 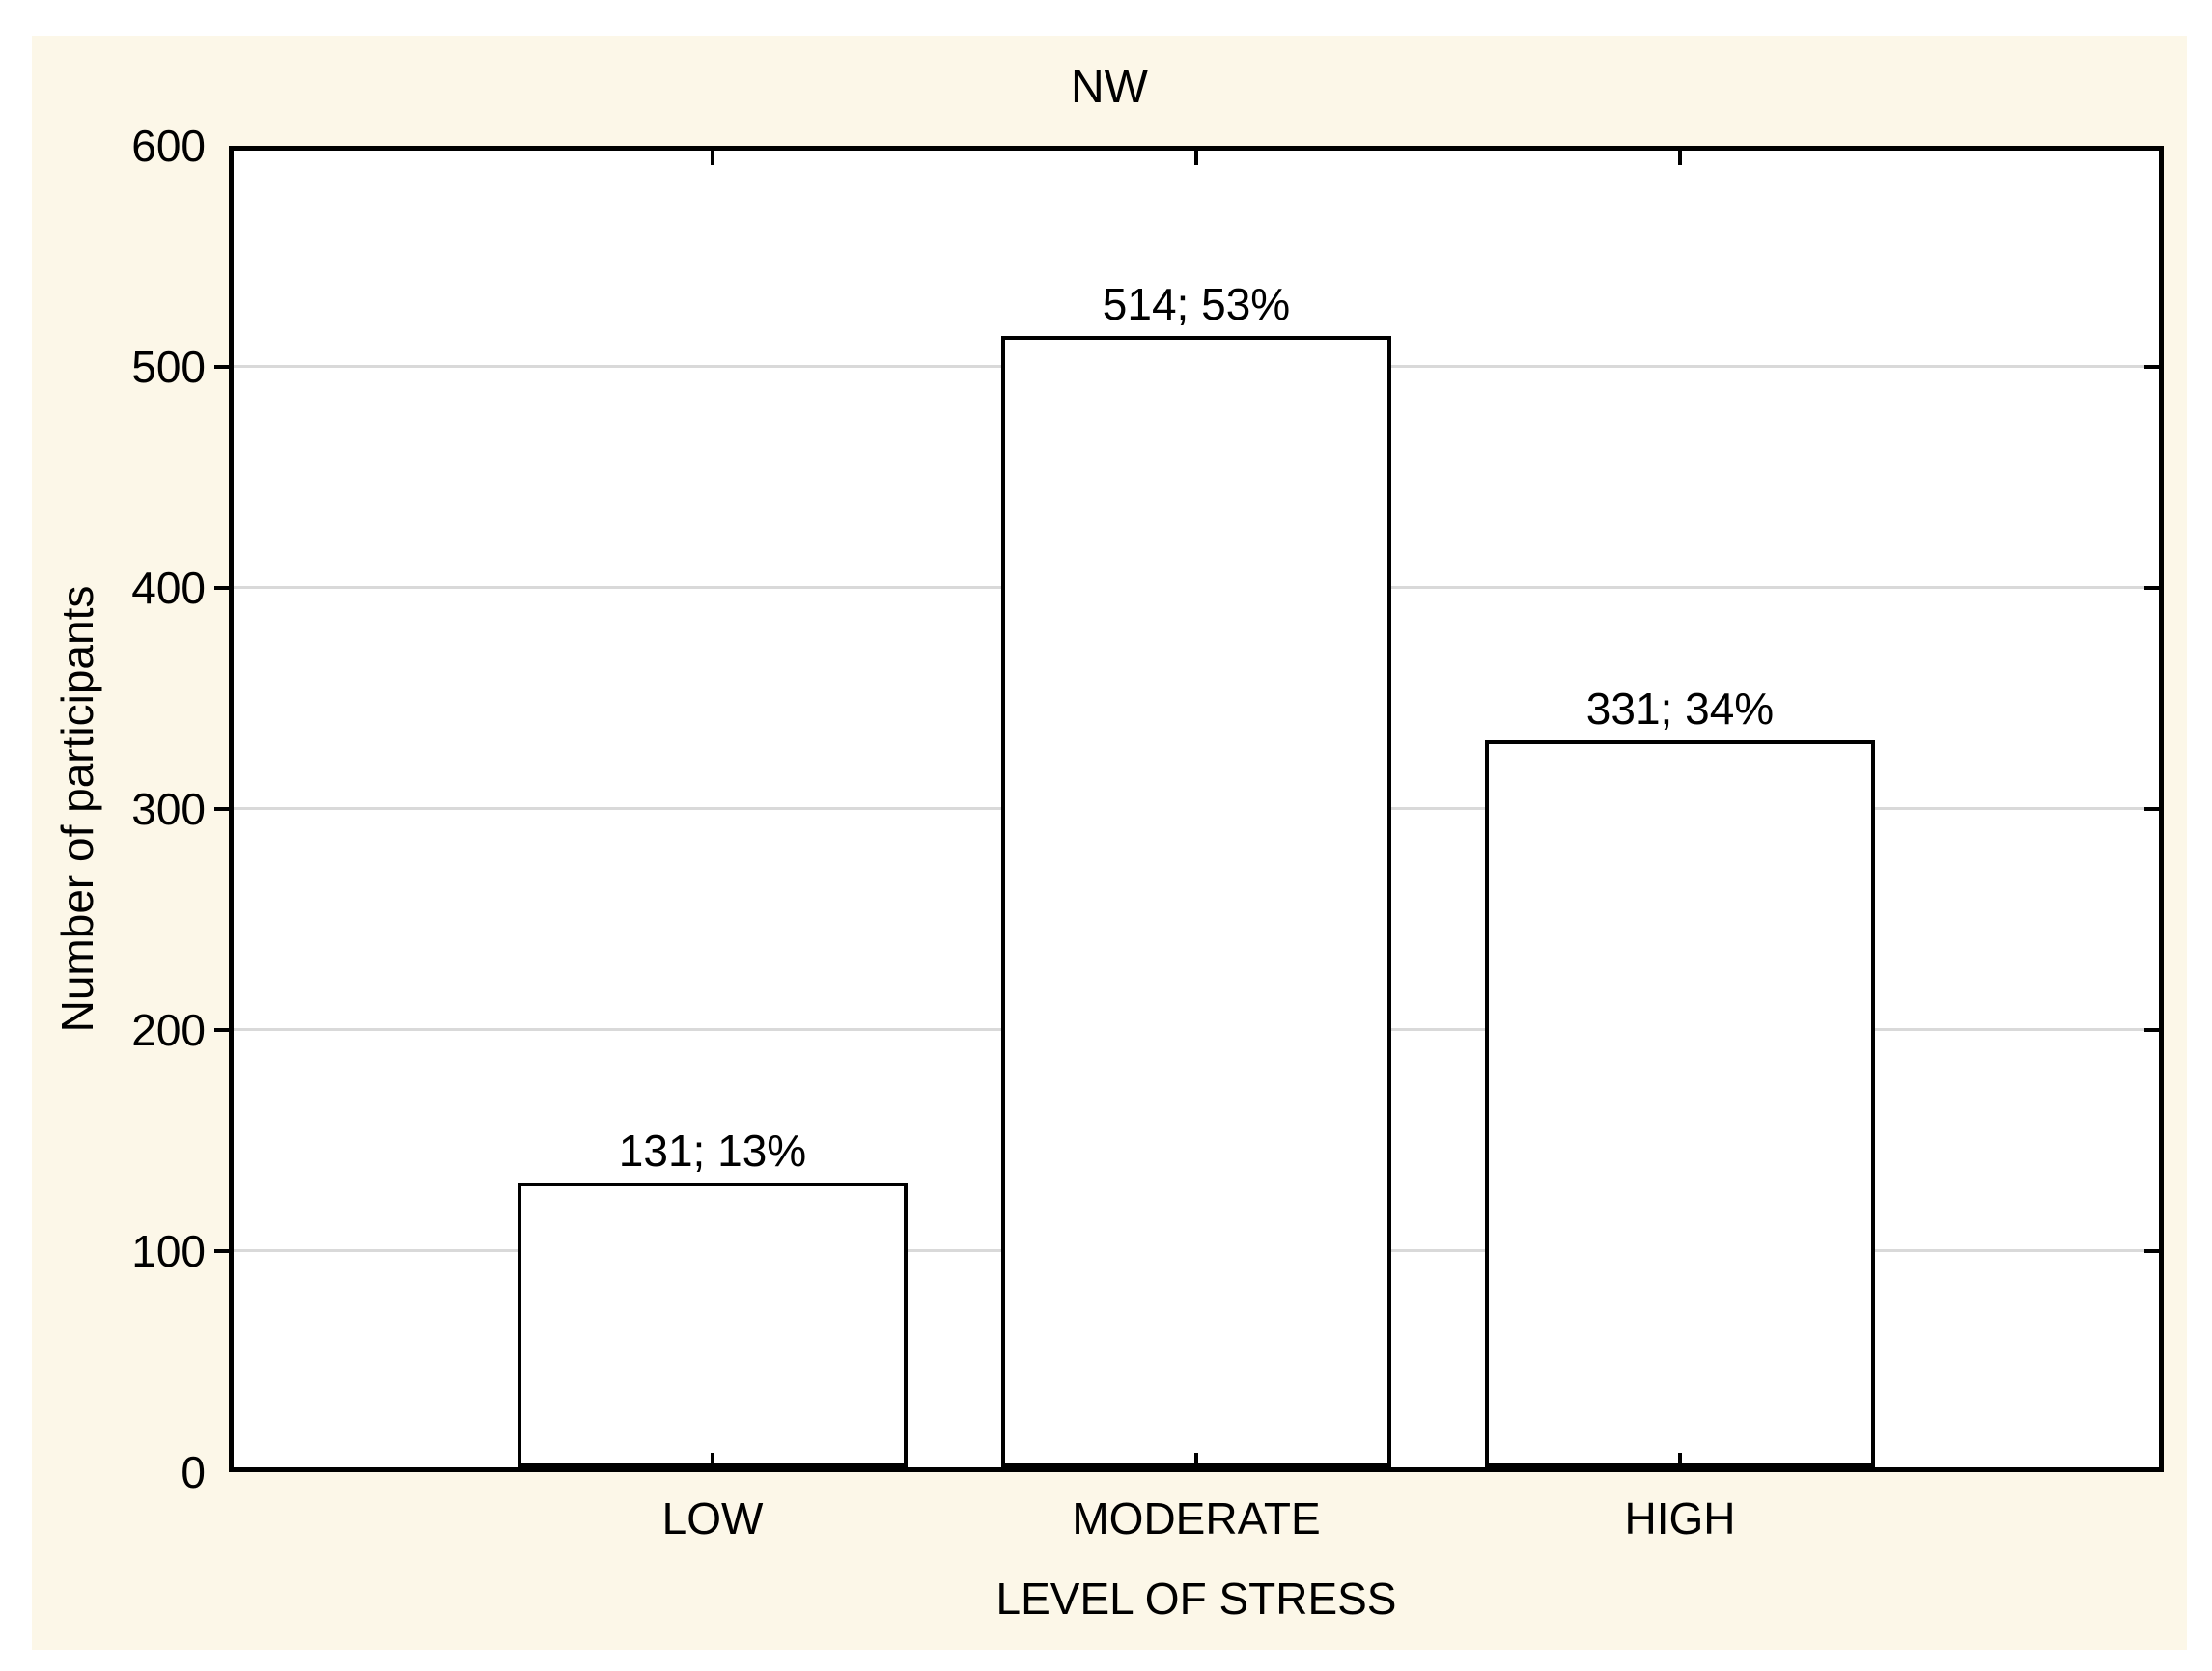 I want to click on x-axis-title: LEVEL OF STRESS, so click(x=1196, y=1599).